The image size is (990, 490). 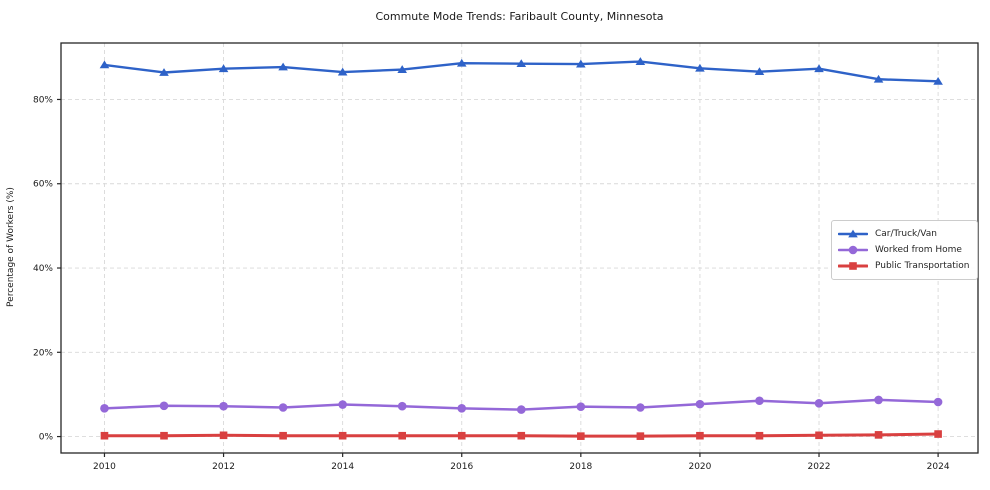 What do you see at coordinates (521, 404) in the screenshot?
I see `series-worked-from-home` at bounding box center [521, 404].